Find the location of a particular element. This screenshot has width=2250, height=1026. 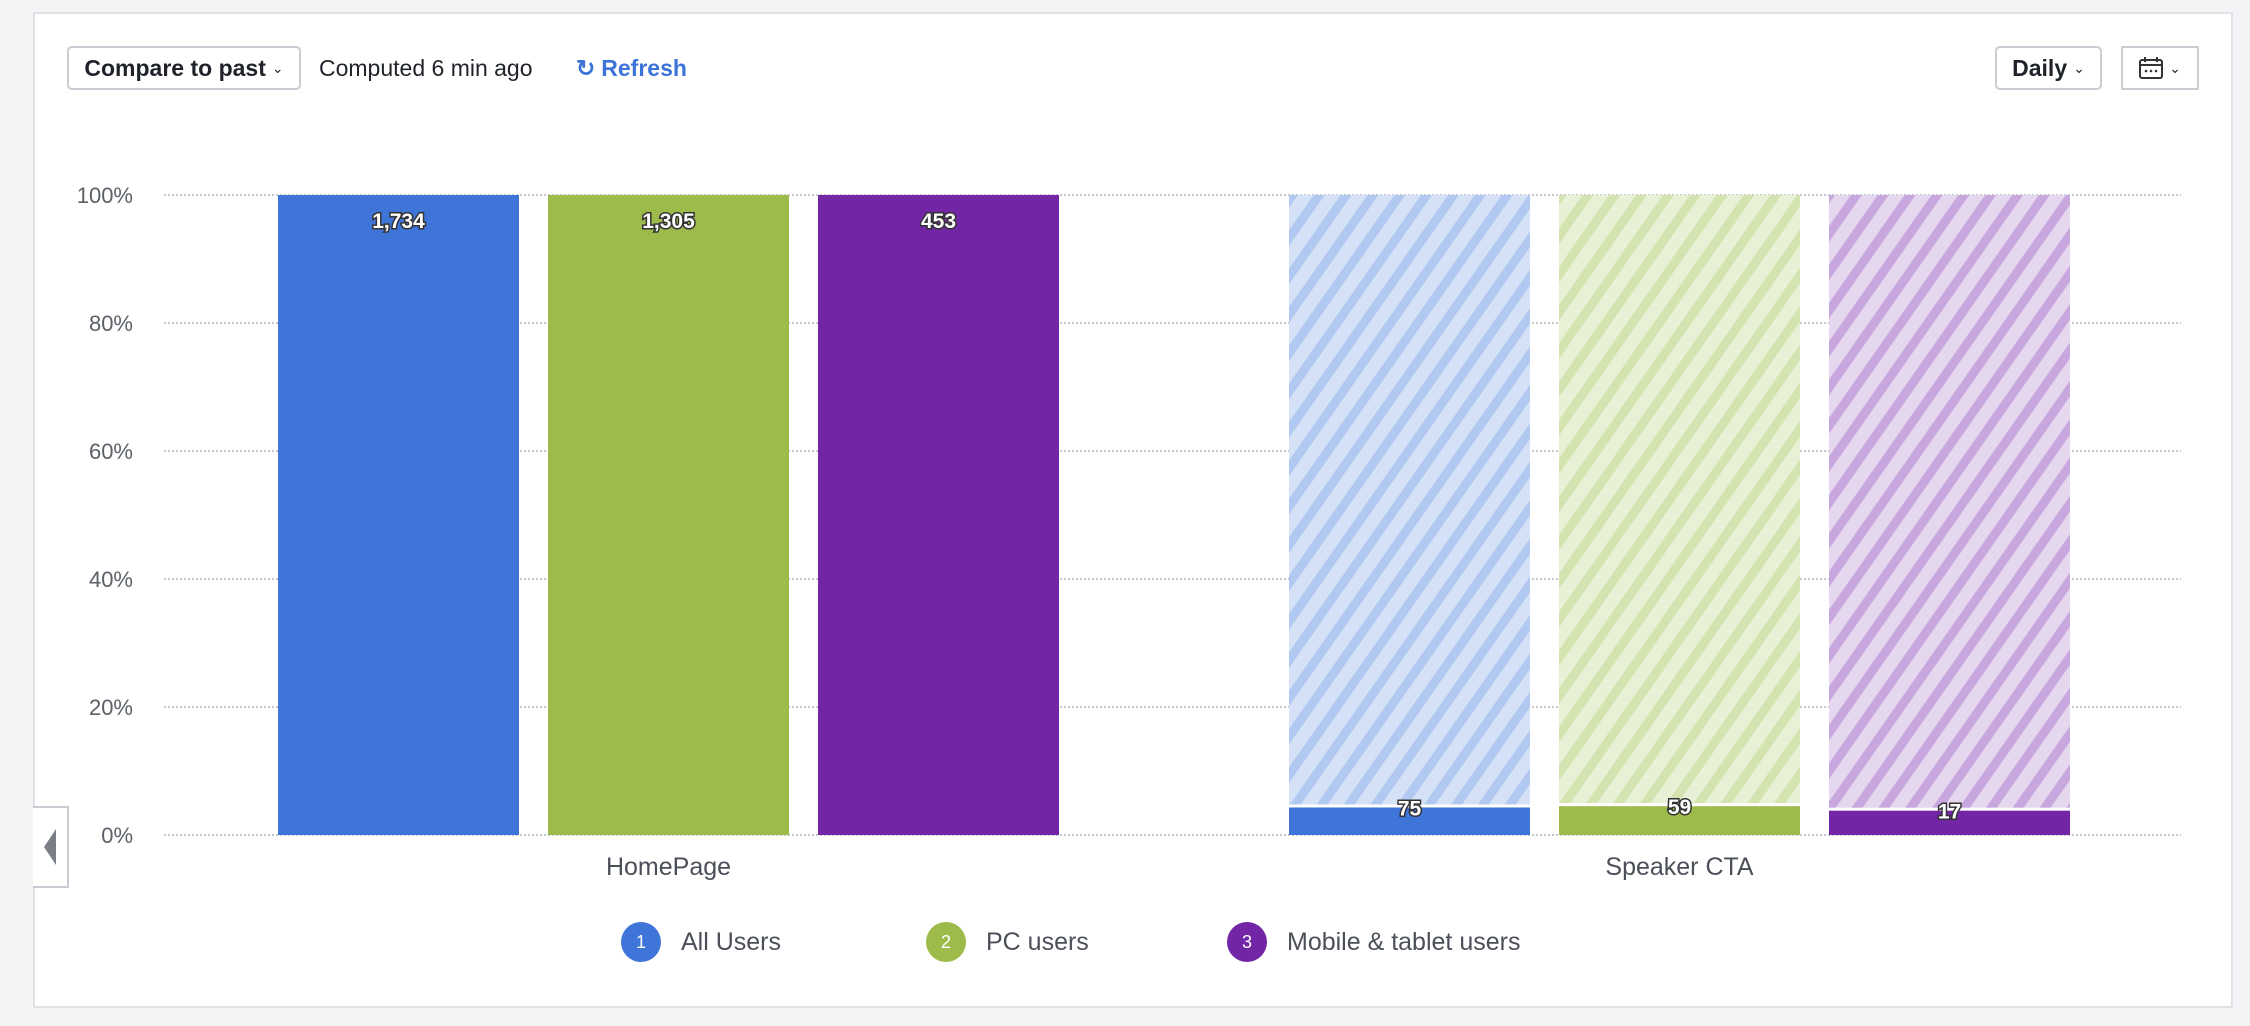

legend-index-badge: 3 is located at coordinates (1247, 942).